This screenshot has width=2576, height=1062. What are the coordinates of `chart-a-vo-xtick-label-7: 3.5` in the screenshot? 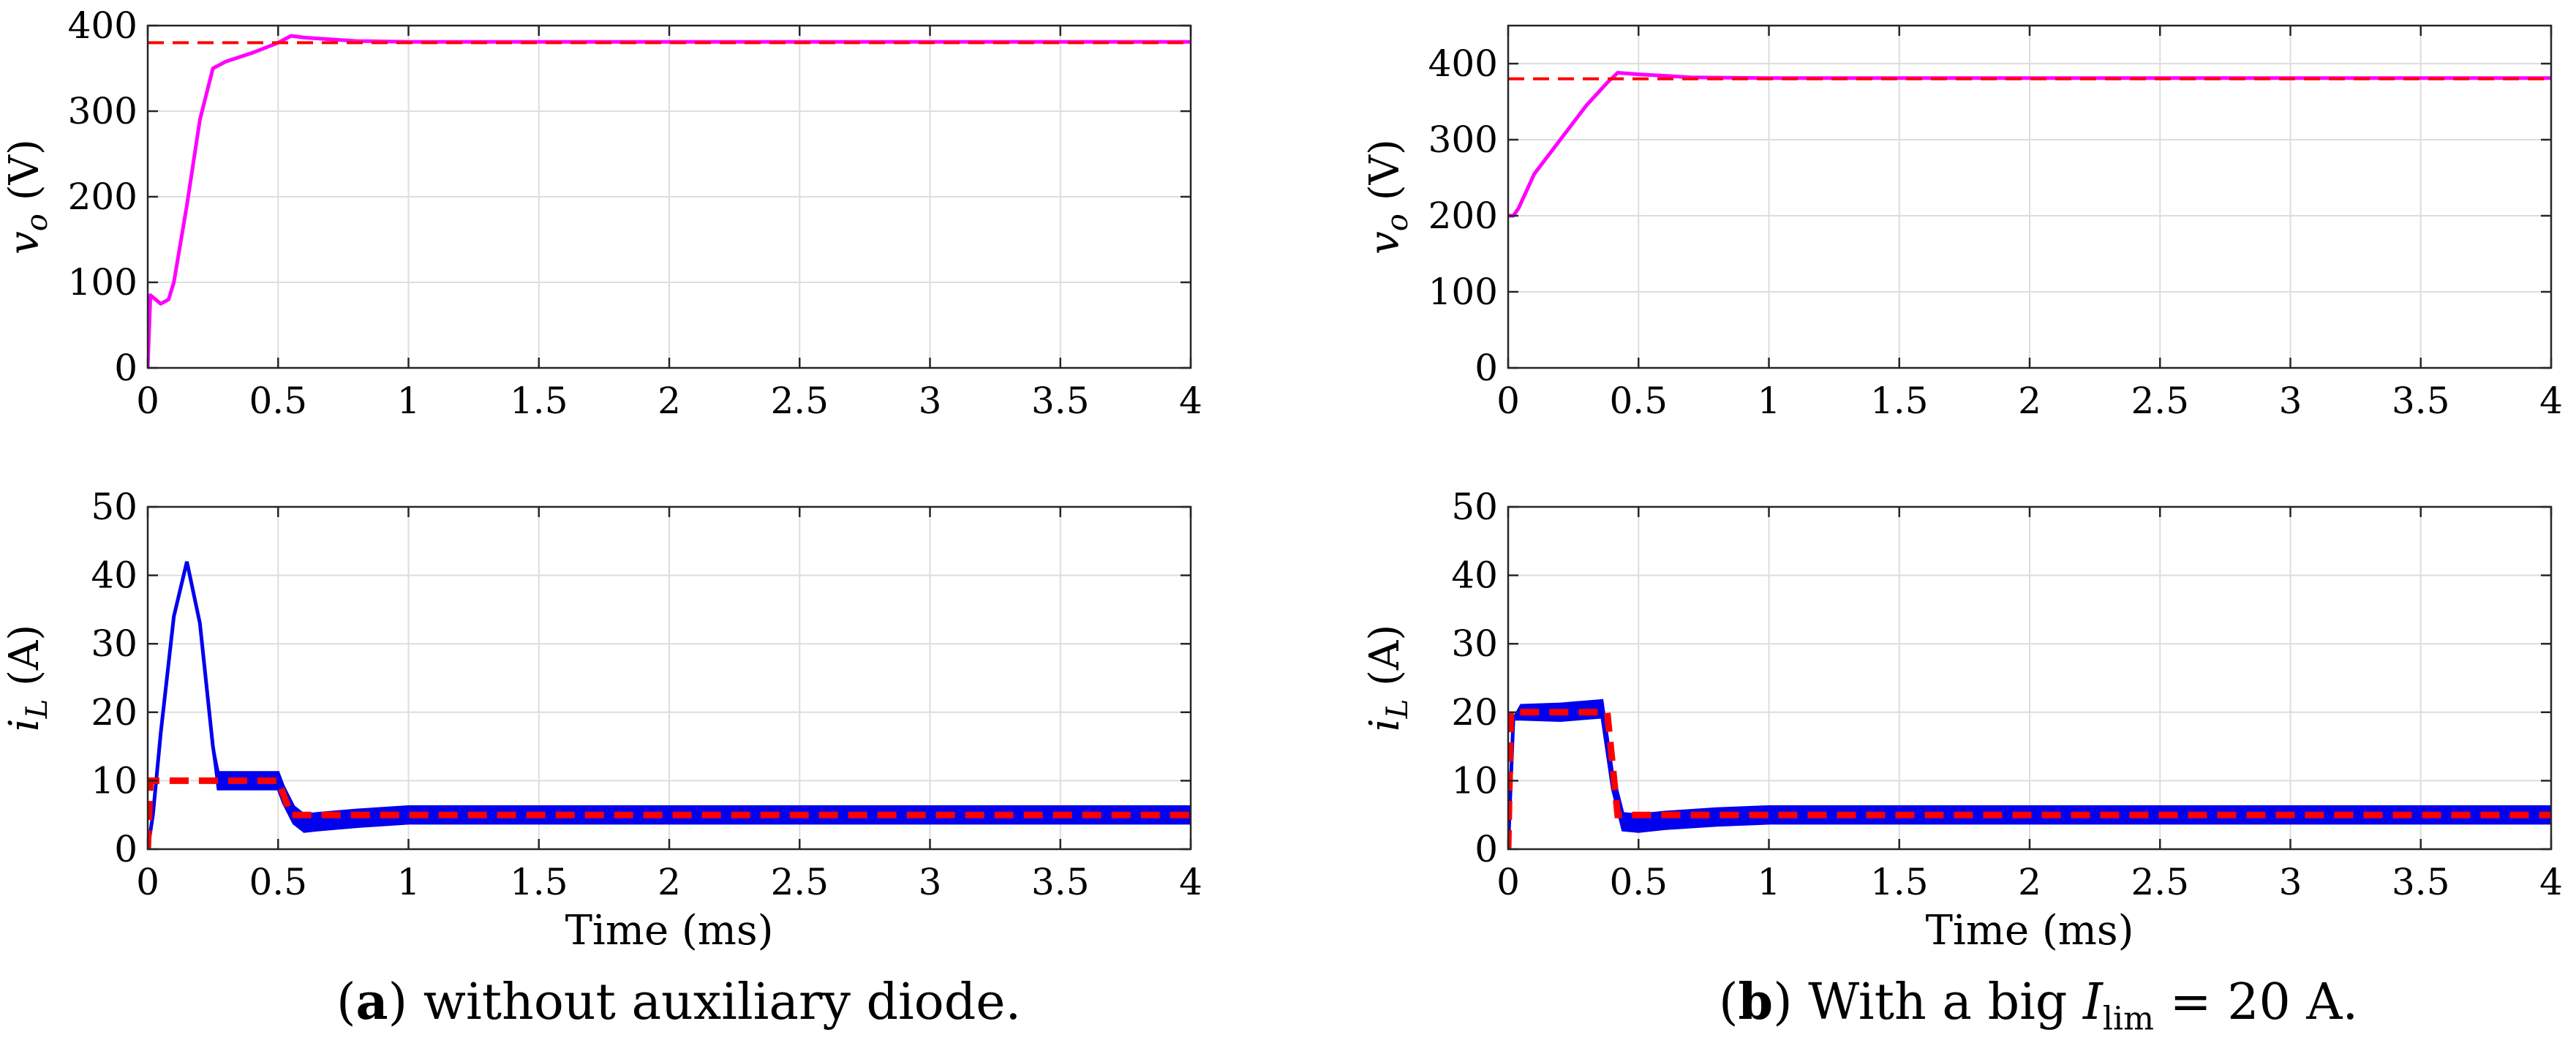 It's located at (1060, 401).